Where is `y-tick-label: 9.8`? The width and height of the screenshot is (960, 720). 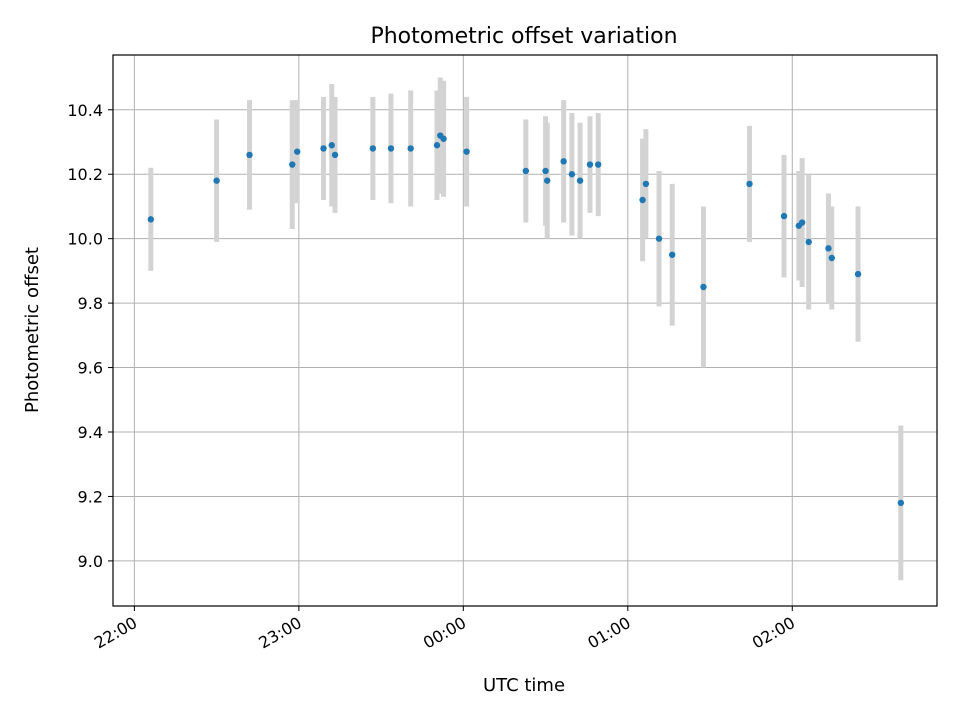
y-tick-label: 9.8 is located at coordinates (90, 303).